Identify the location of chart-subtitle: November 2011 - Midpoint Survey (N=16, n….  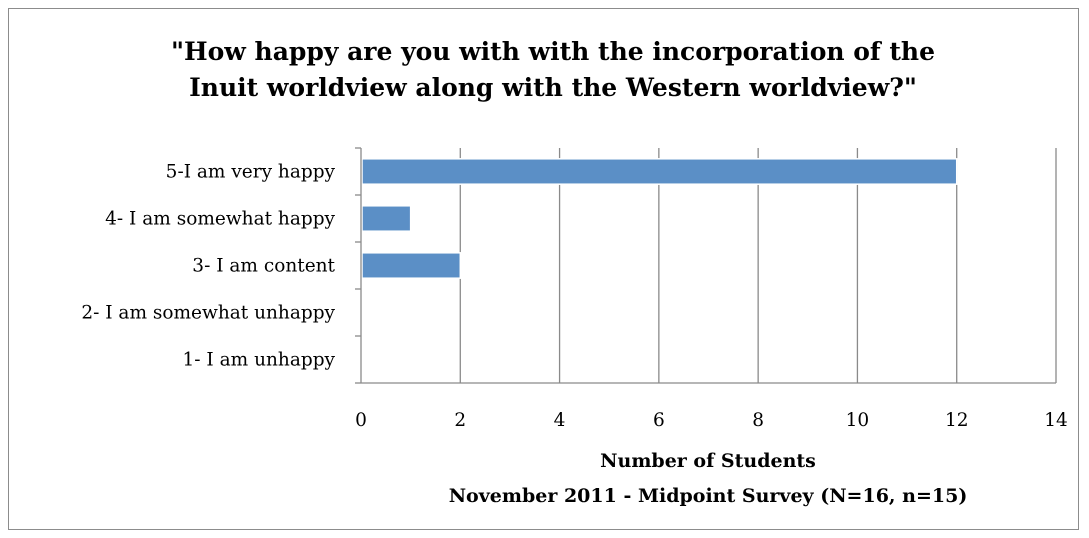
(708, 496).